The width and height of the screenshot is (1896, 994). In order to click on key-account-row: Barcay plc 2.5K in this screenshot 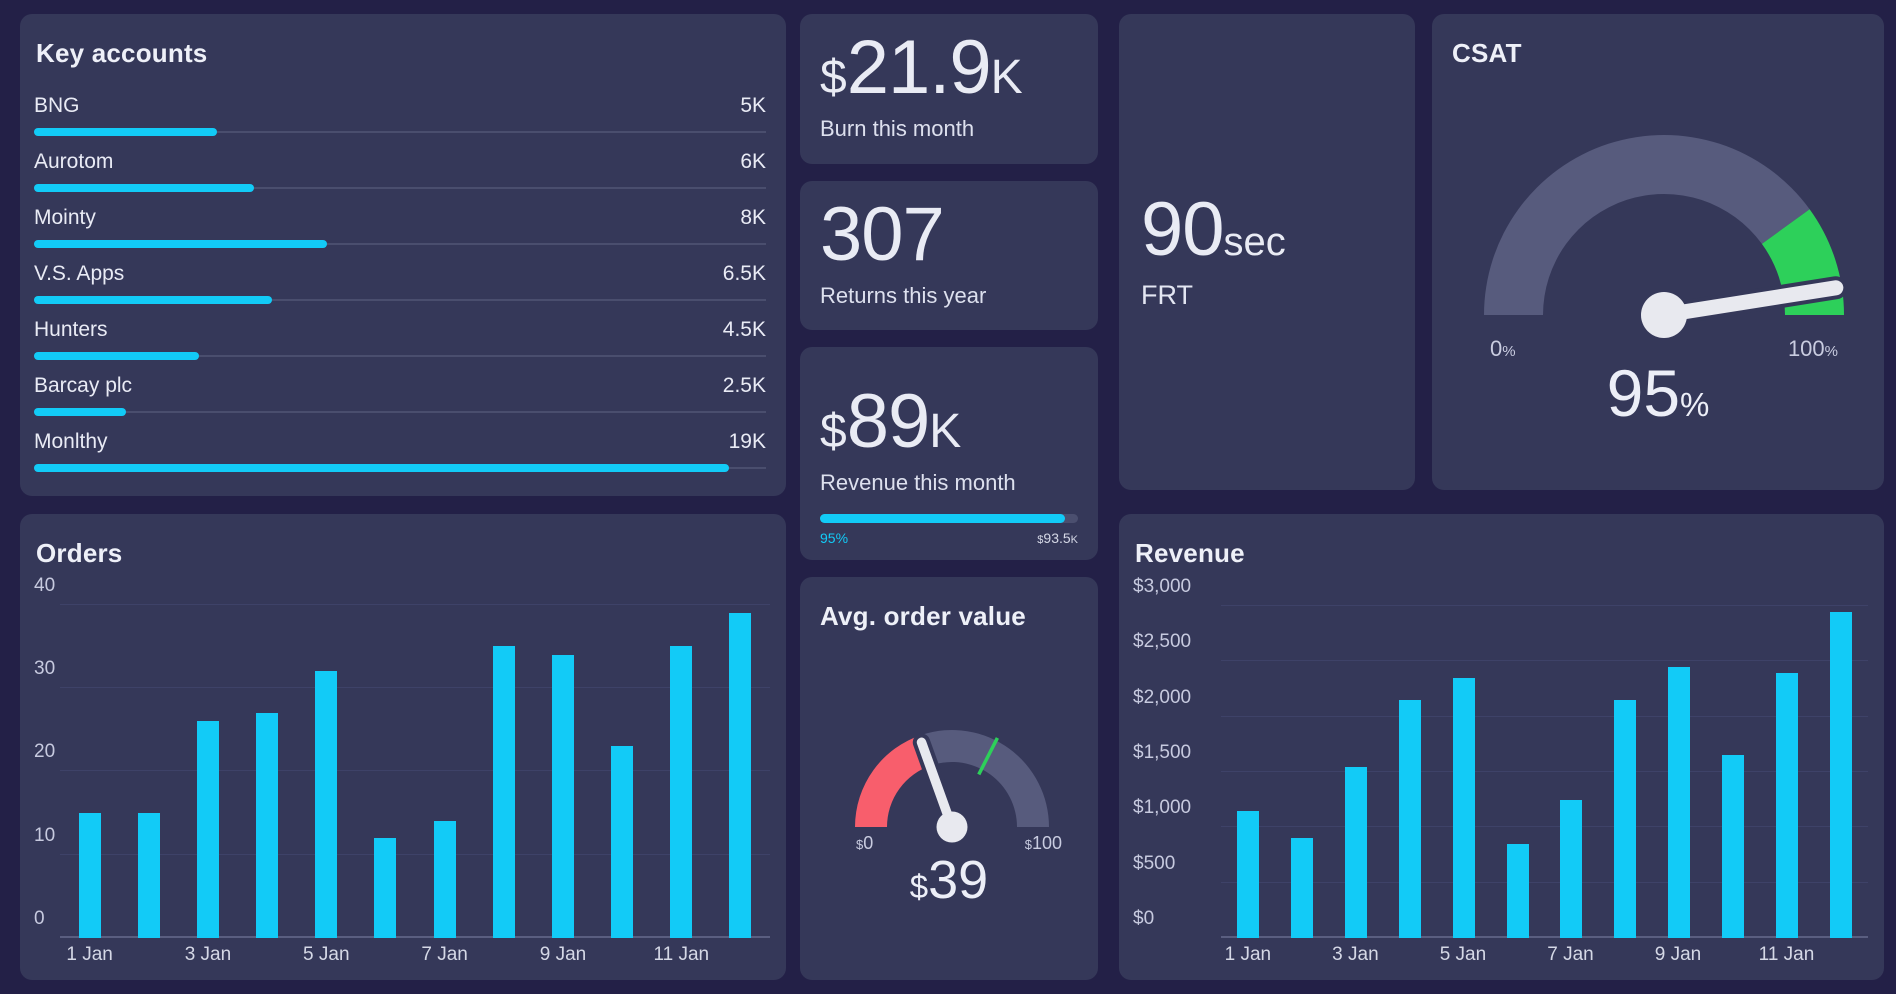, I will do `click(400, 396)`.